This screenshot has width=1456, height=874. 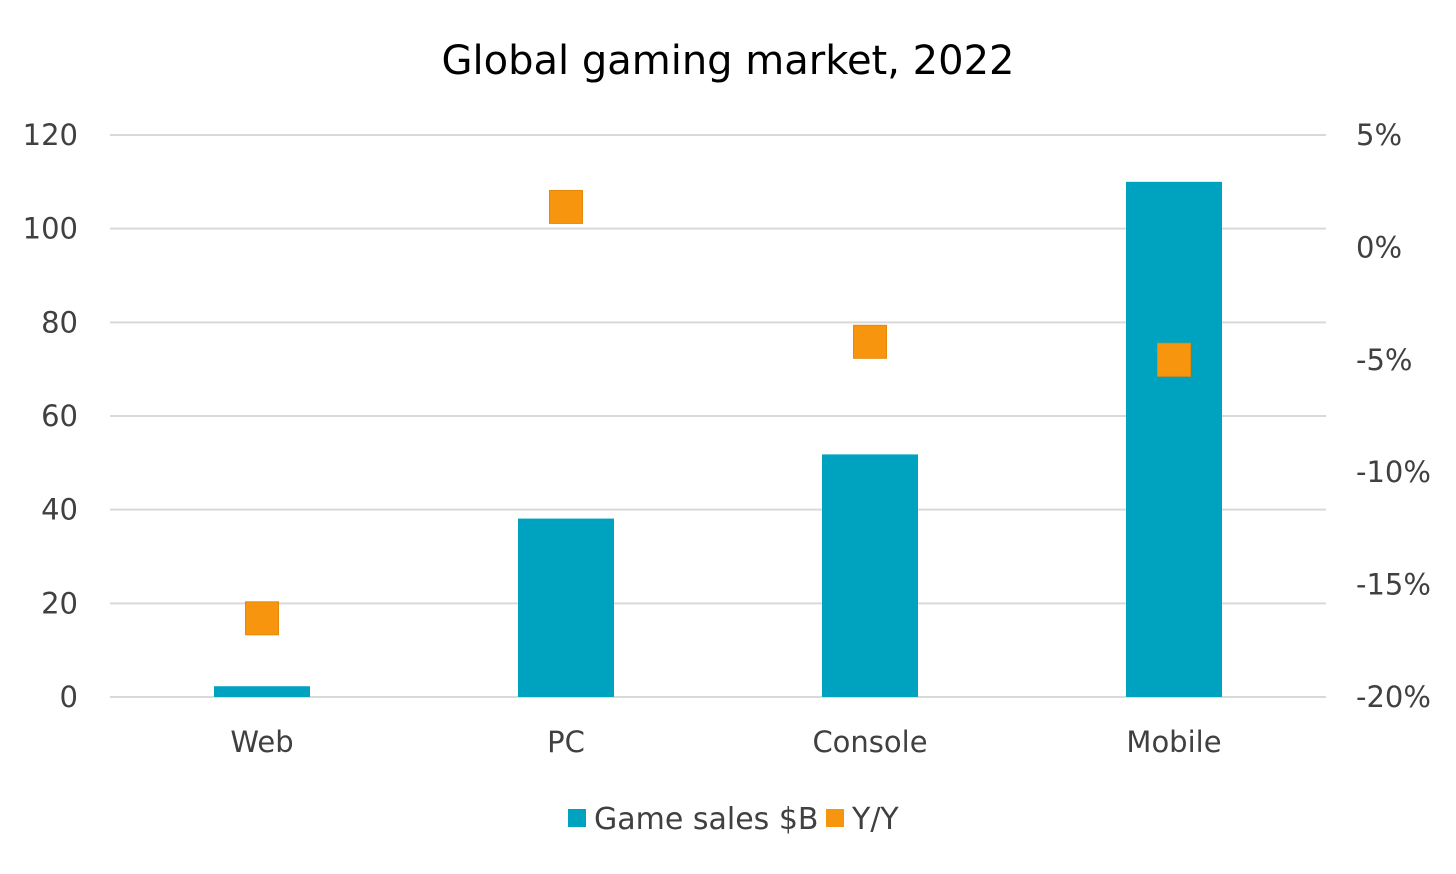 What do you see at coordinates (870, 341) in the screenshot?
I see `marker-console` at bounding box center [870, 341].